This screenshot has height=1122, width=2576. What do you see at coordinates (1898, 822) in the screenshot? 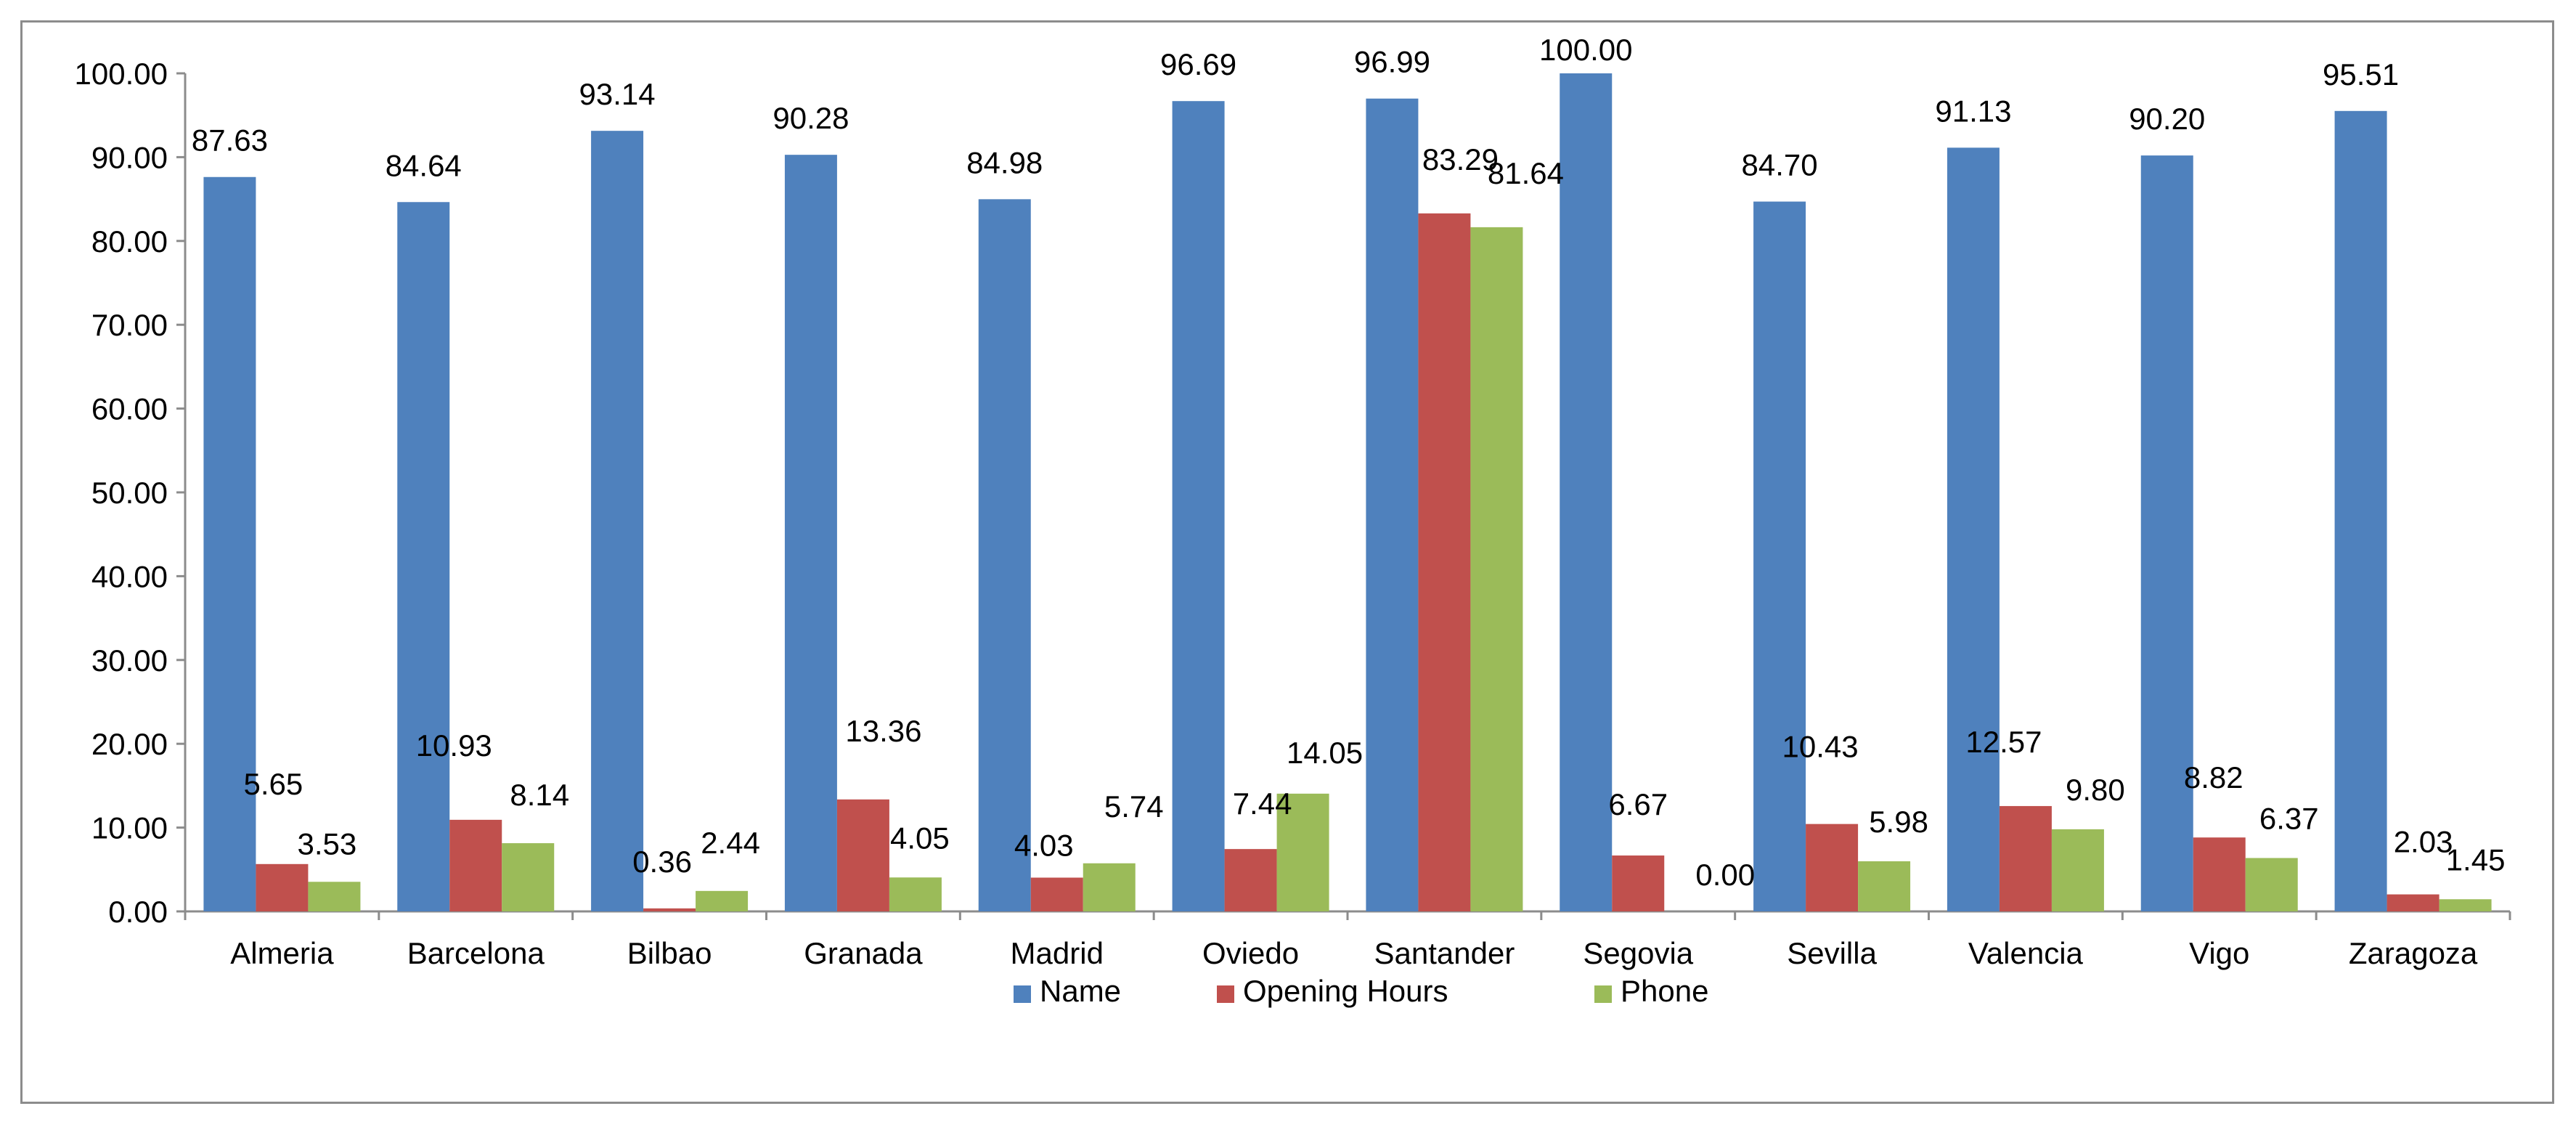
I see `data-label-phone: 5.98` at bounding box center [1898, 822].